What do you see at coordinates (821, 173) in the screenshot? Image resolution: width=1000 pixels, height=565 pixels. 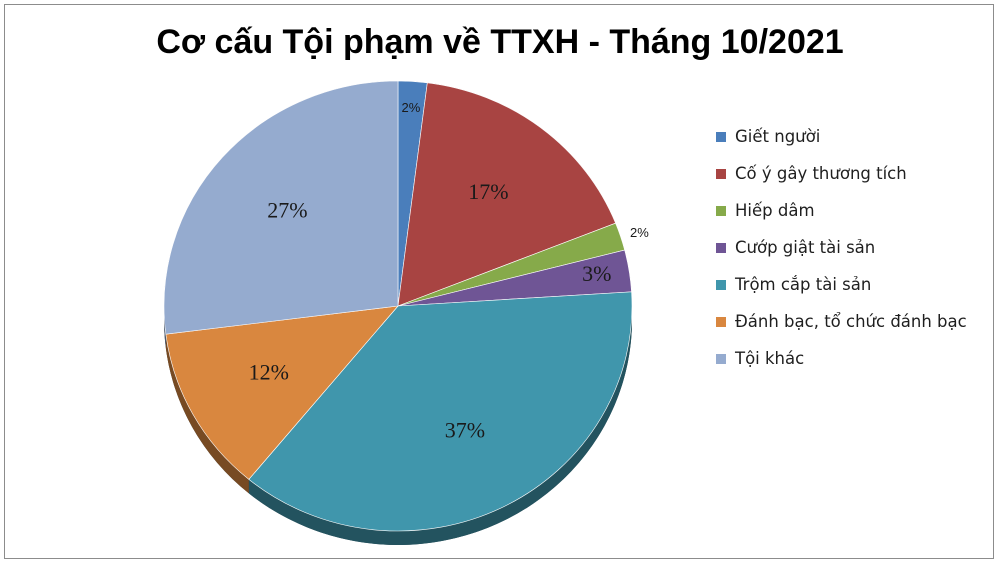 I see `legend-label: Cố ý gây thương tích` at bounding box center [821, 173].